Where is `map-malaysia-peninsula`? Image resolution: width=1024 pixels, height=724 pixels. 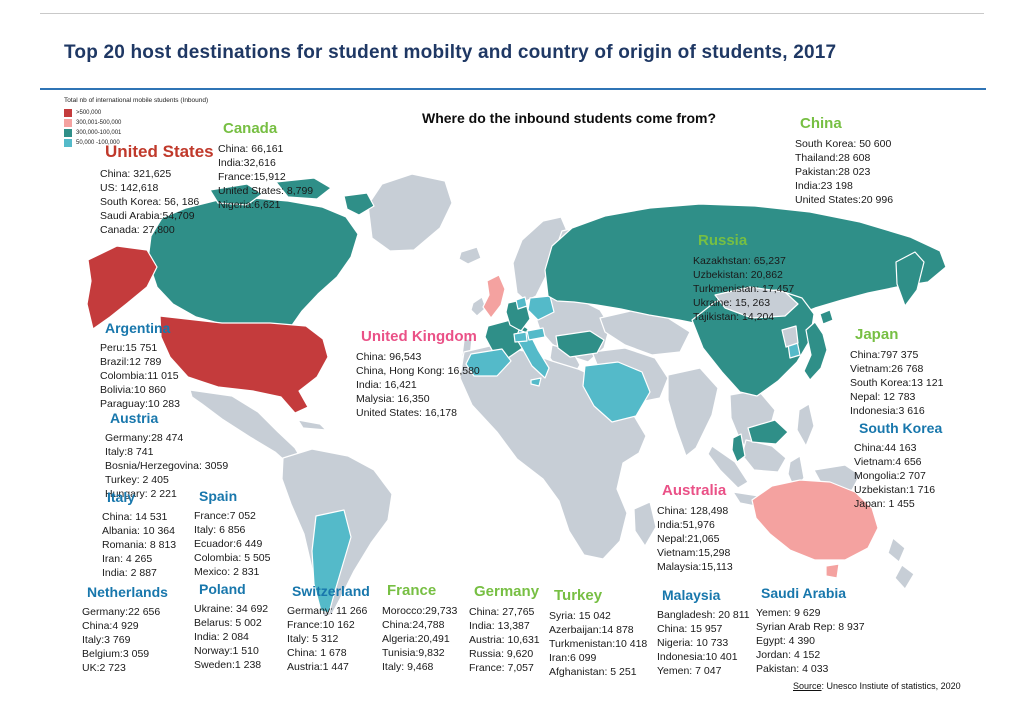 map-malaysia-peninsula is located at coordinates (738, 448).